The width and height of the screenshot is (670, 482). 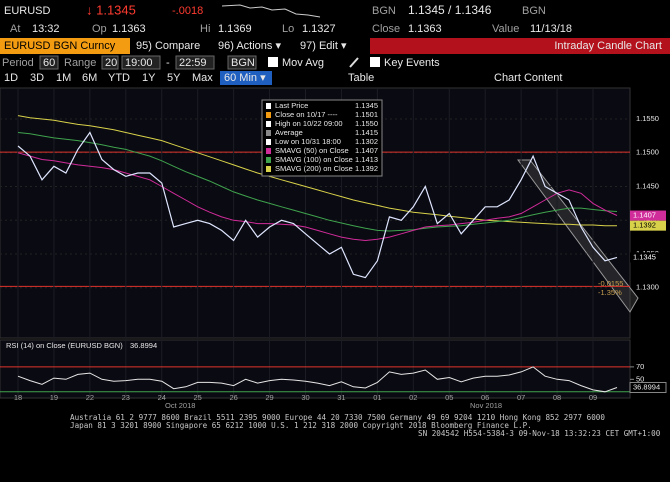 What do you see at coordinates (129, 29) in the screenshot?
I see `value: 1.1363` at bounding box center [129, 29].